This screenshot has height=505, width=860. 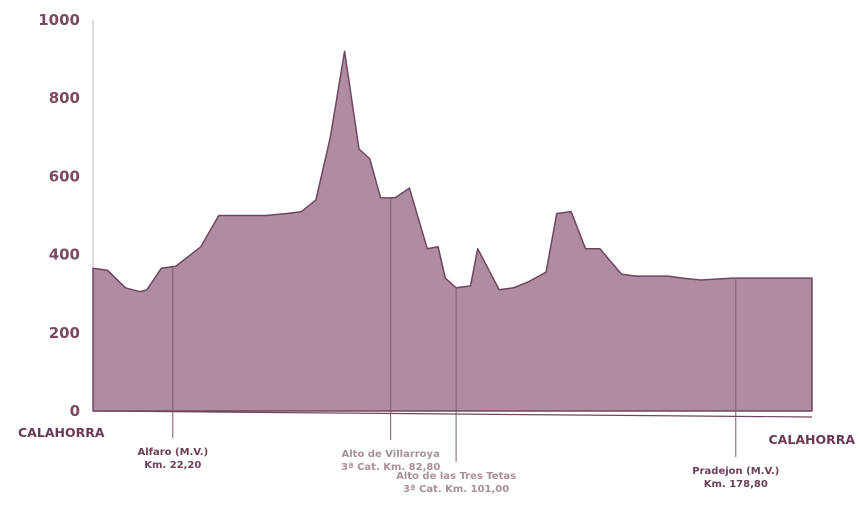 What do you see at coordinates (64, 176) in the screenshot?
I see `y-tick-label: 600` at bounding box center [64, 176].